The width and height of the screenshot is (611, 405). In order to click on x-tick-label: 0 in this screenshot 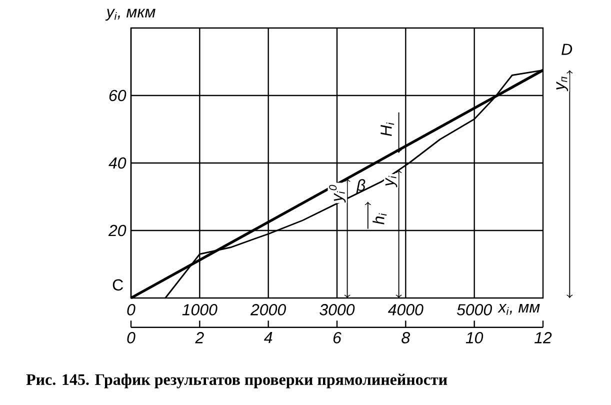, I will do `click(131, 310)`.